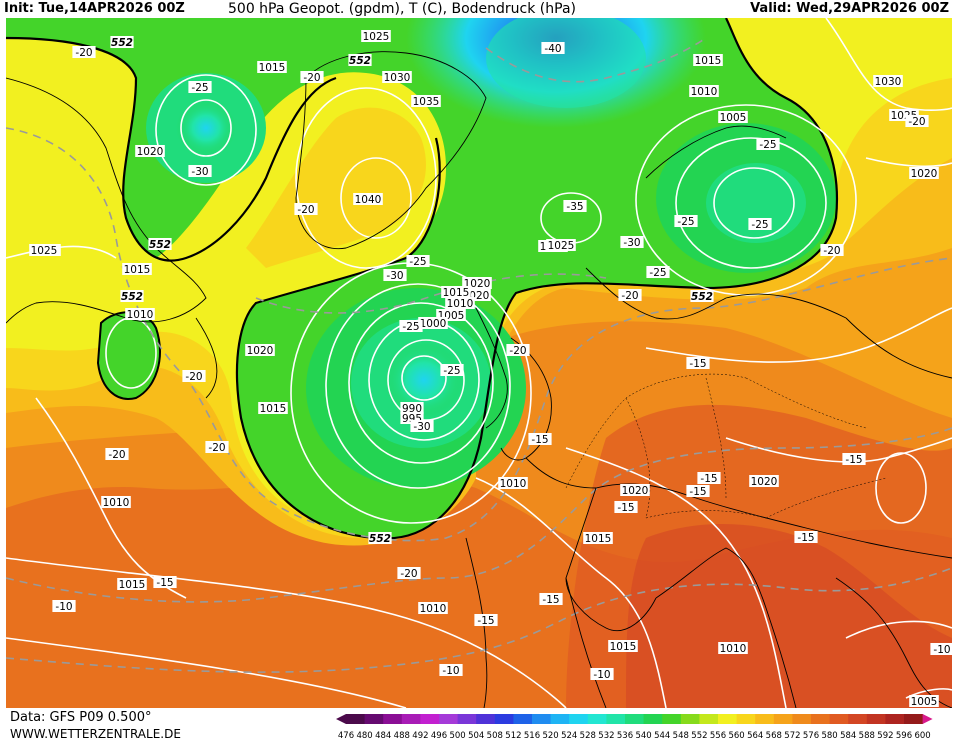  I want to click on website-credit: WWW.WETTERZENTRALE.DE, so click(95, 734).